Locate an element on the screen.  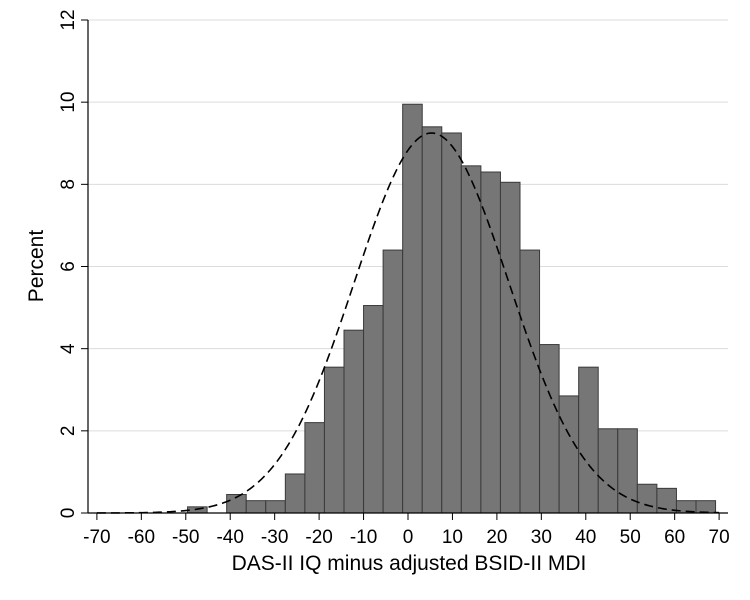
x-tick-label: -10 is located at coordinates (363, 537).